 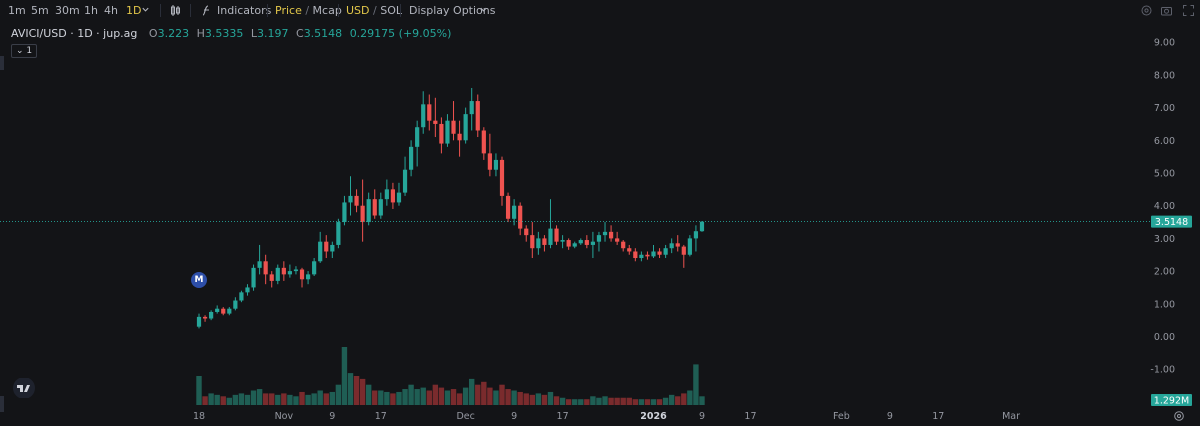 What do you see at coordinates (288, 10) in the screenshot?
I see `price-option: Price` at bounding box center [288, 10].